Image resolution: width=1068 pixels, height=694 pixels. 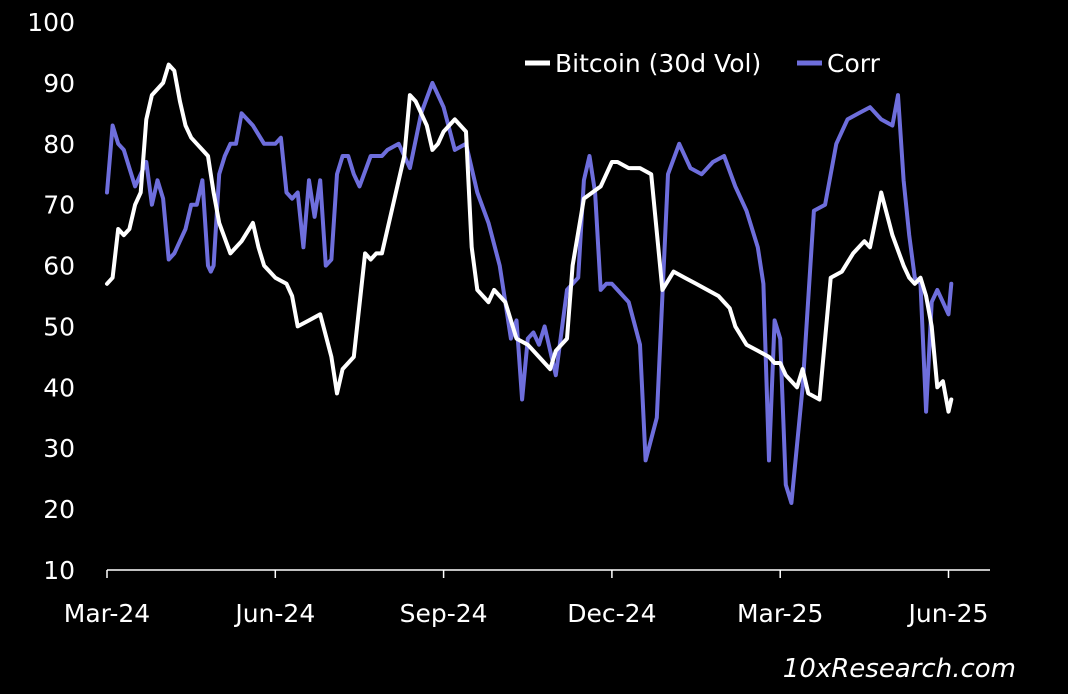 I want to click on y-tick-label: 60, so click(x=59, y=266).